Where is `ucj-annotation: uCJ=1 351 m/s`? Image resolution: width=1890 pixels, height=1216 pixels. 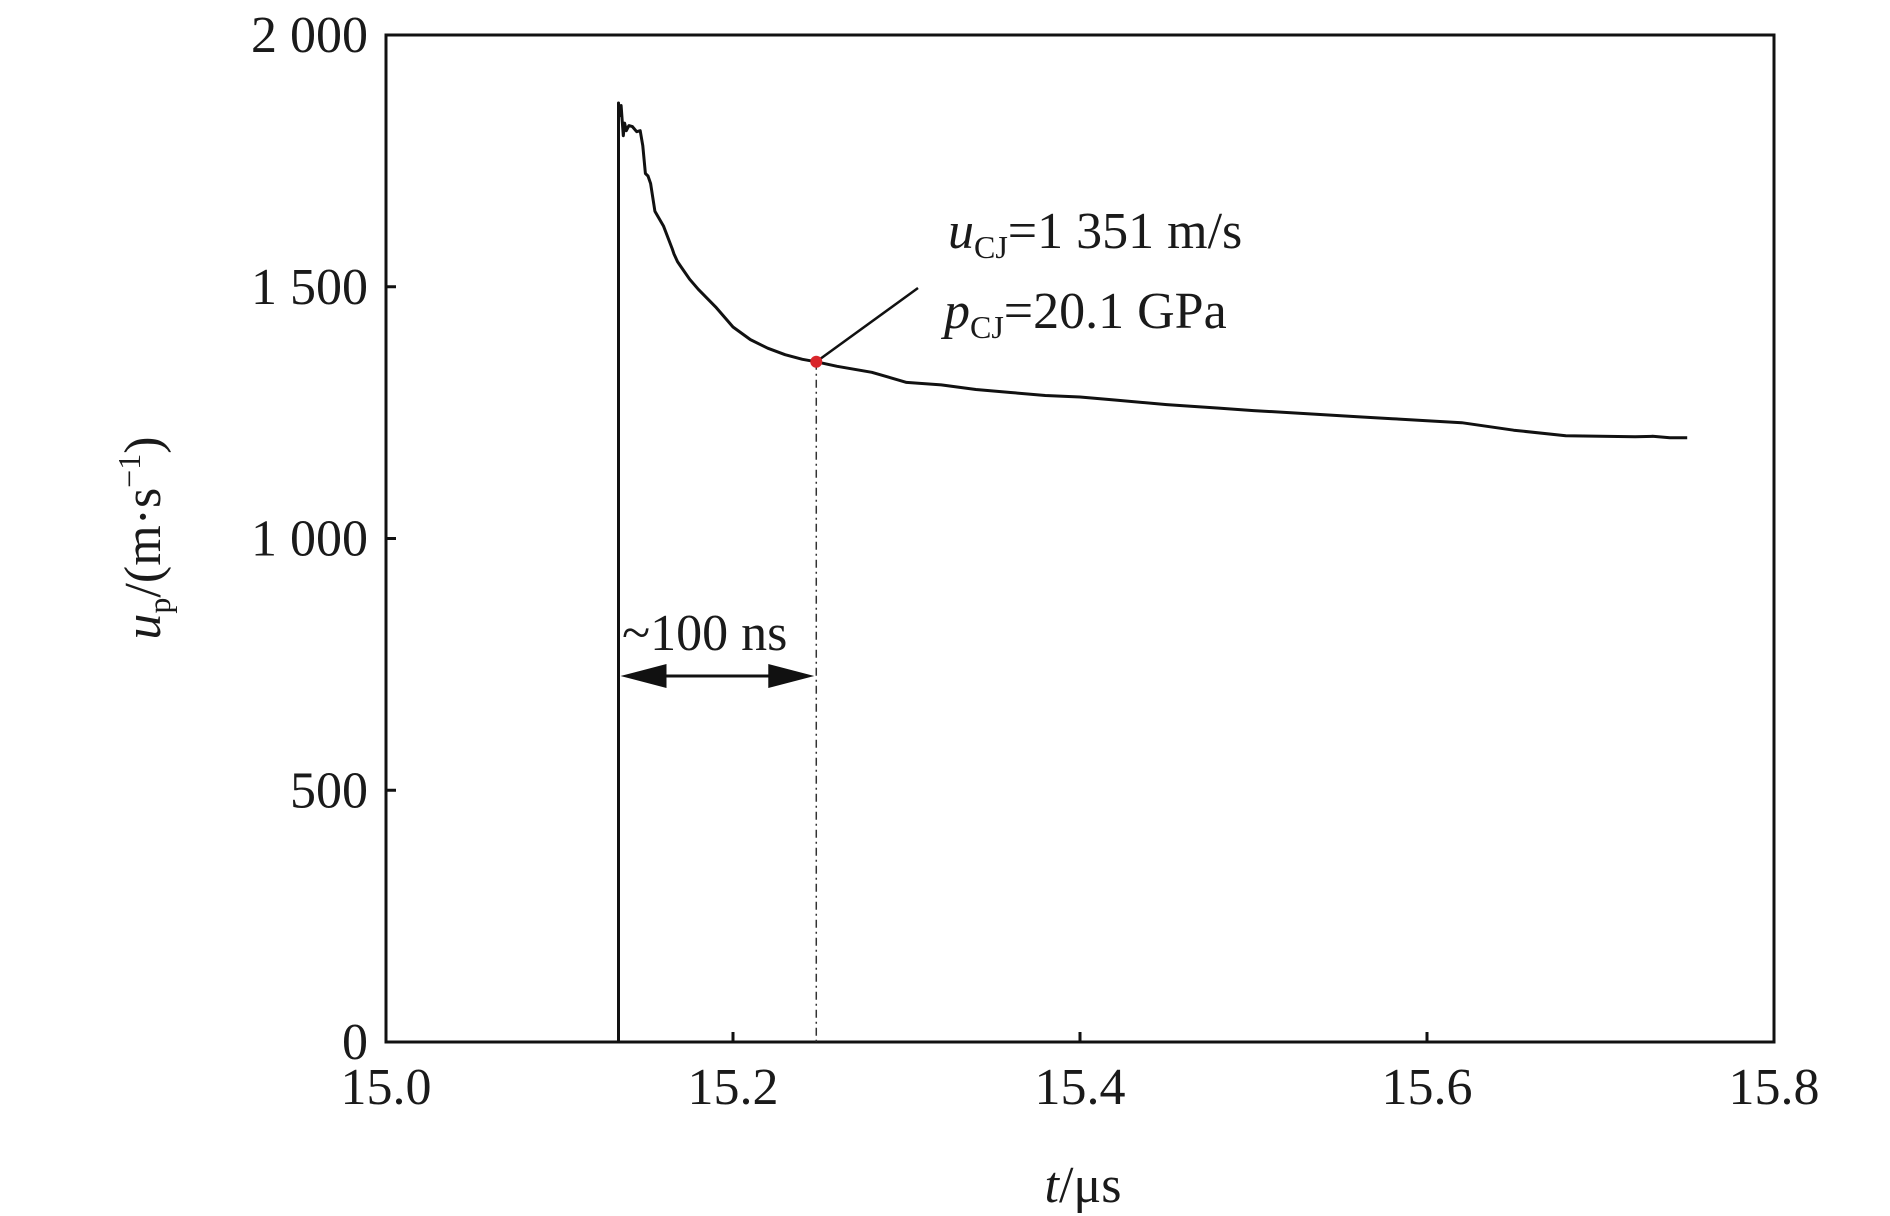 ucj-annotation: uCJ=1 351 m/s is located at coordinates (1095, 234).